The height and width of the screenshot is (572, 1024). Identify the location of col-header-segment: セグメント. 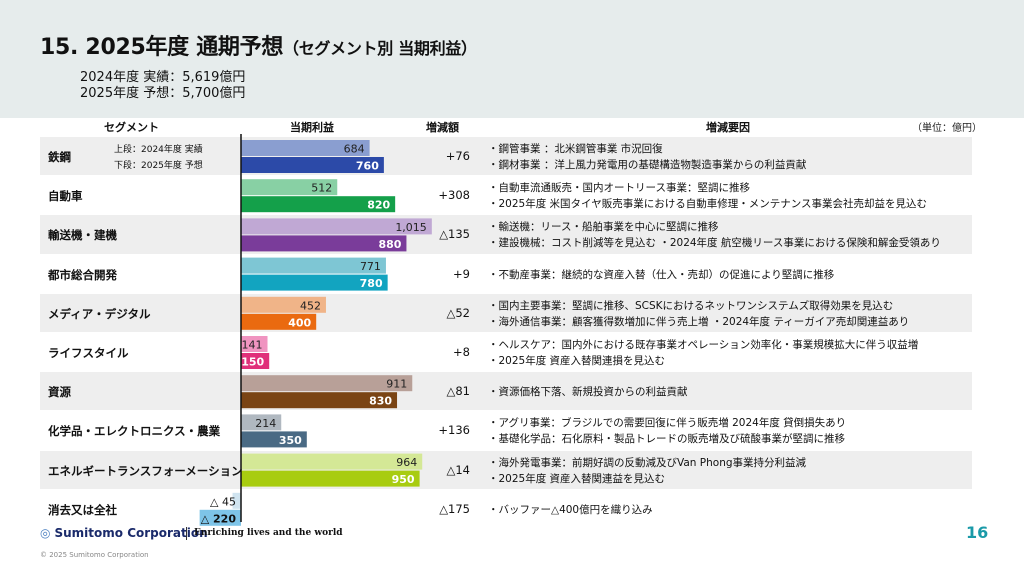
(131, 127).